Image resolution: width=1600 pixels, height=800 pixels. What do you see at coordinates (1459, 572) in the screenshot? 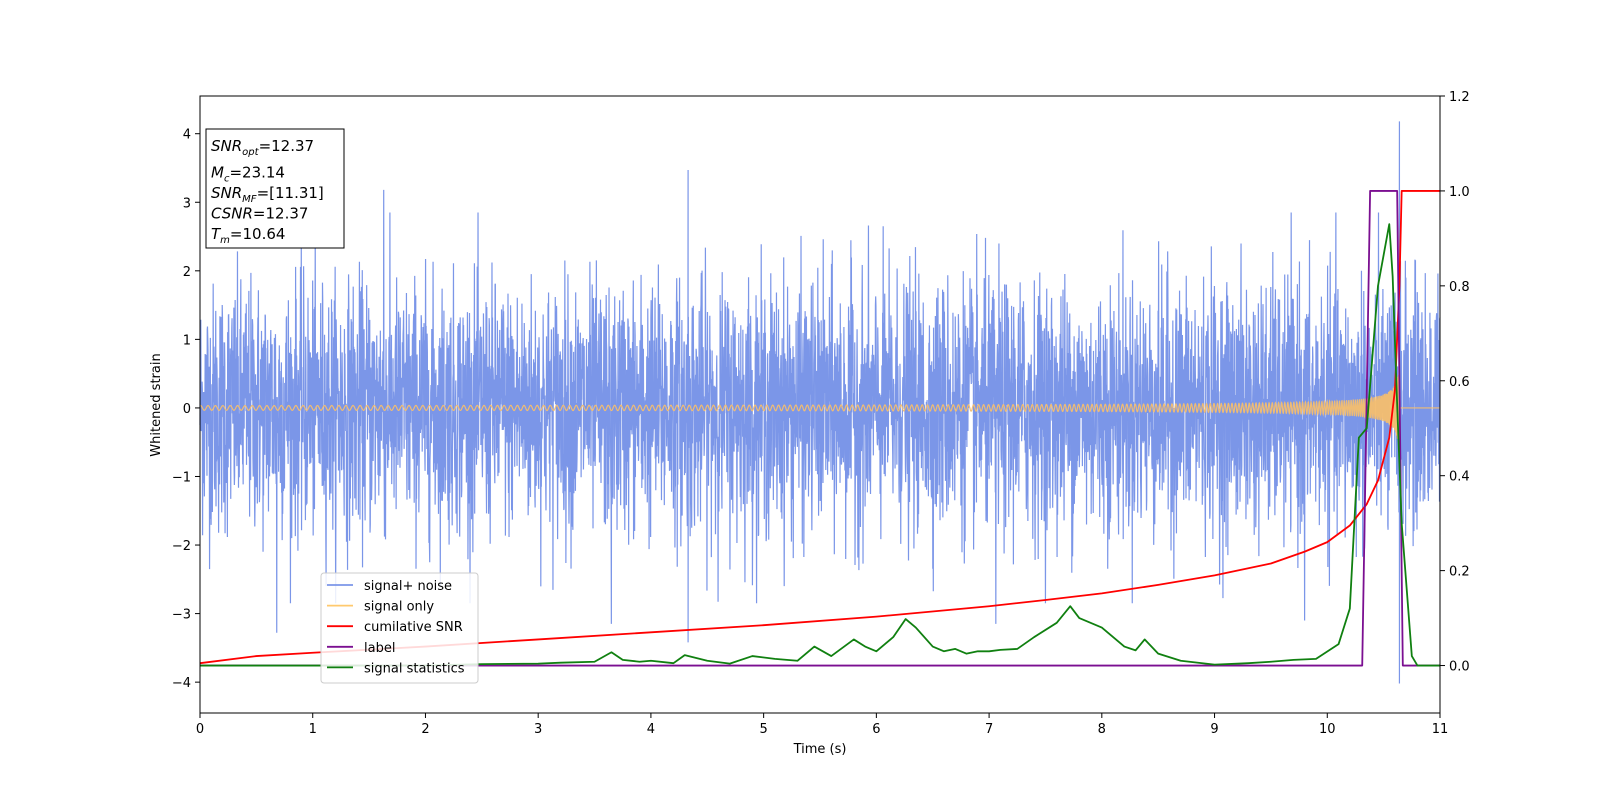
I see `y-right-tick-label: 0.2` at bounding box center [1459, 572].